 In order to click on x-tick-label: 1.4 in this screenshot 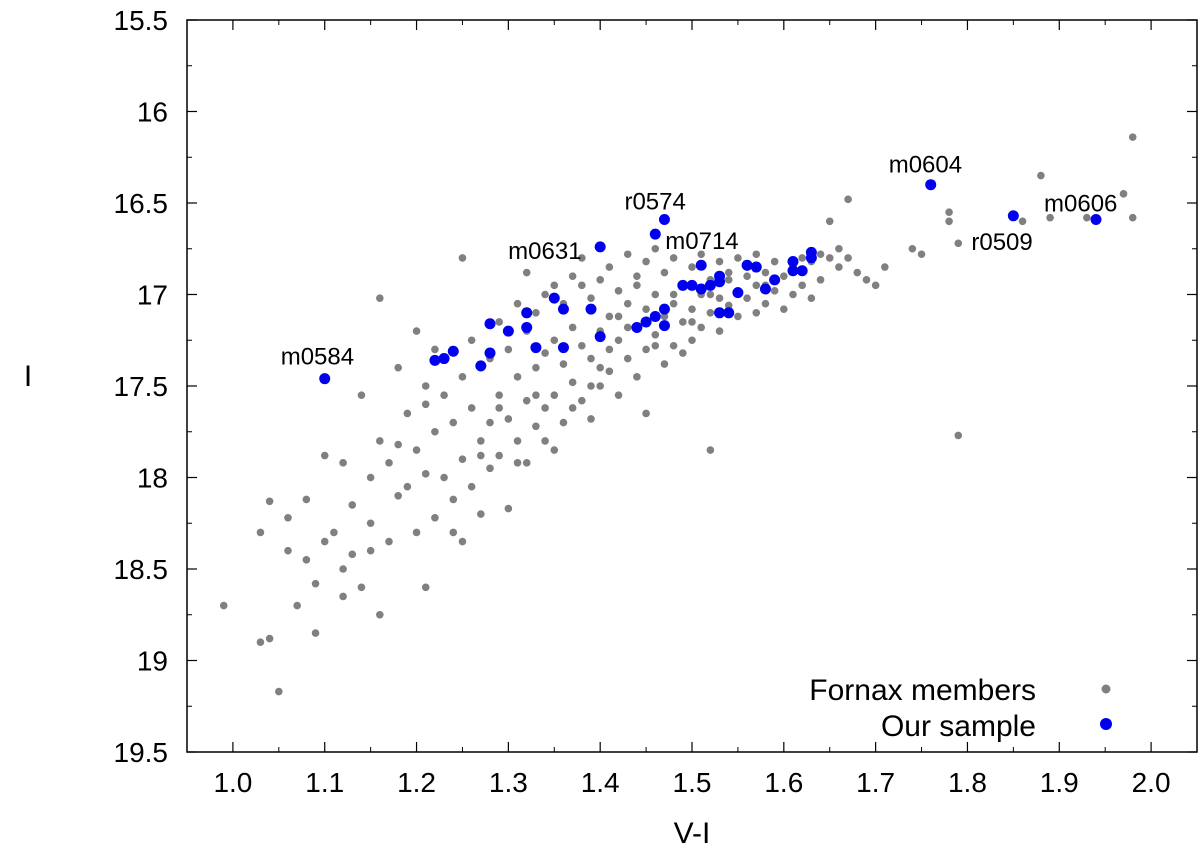, I will do `click(600, 782)`.